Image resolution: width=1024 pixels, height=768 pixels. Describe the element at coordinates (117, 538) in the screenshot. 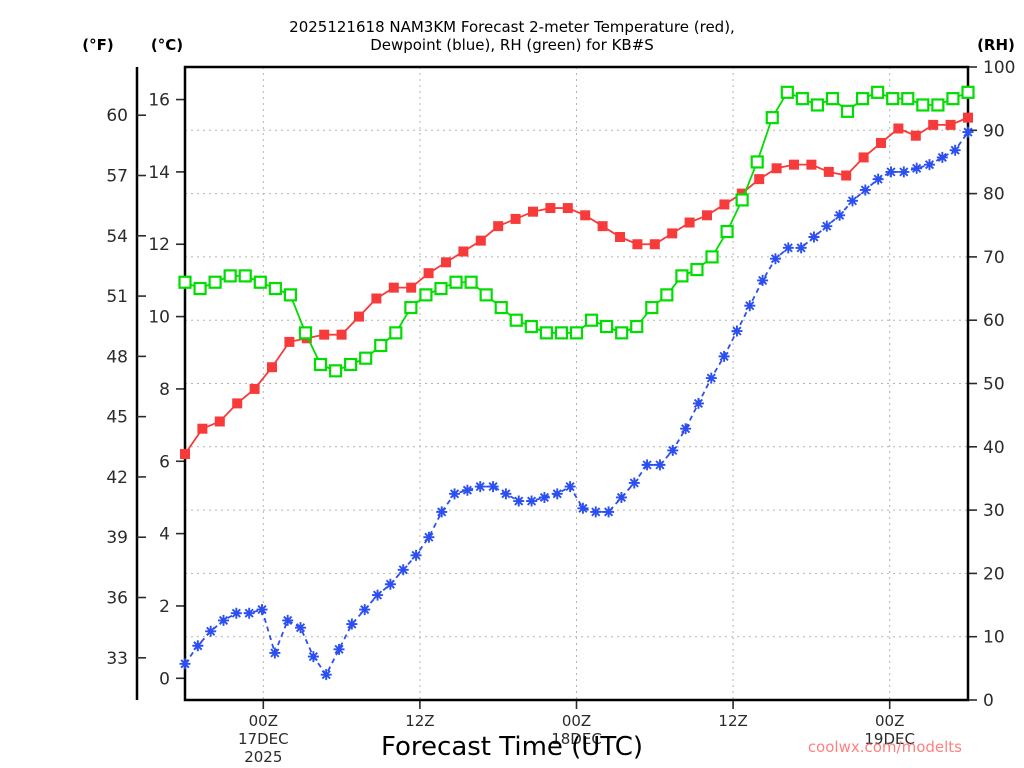

I see `fahrenheit-tick-label: 39` at that location.